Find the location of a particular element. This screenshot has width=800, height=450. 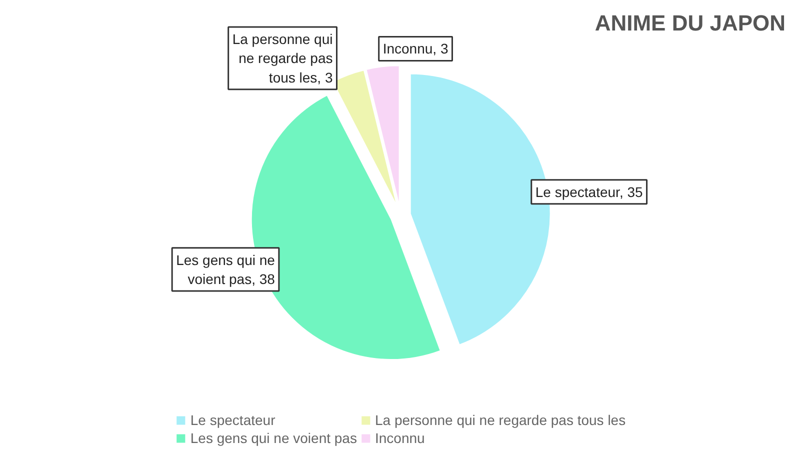

legend-label: Le spectateur is located at coordinates (233, 420).